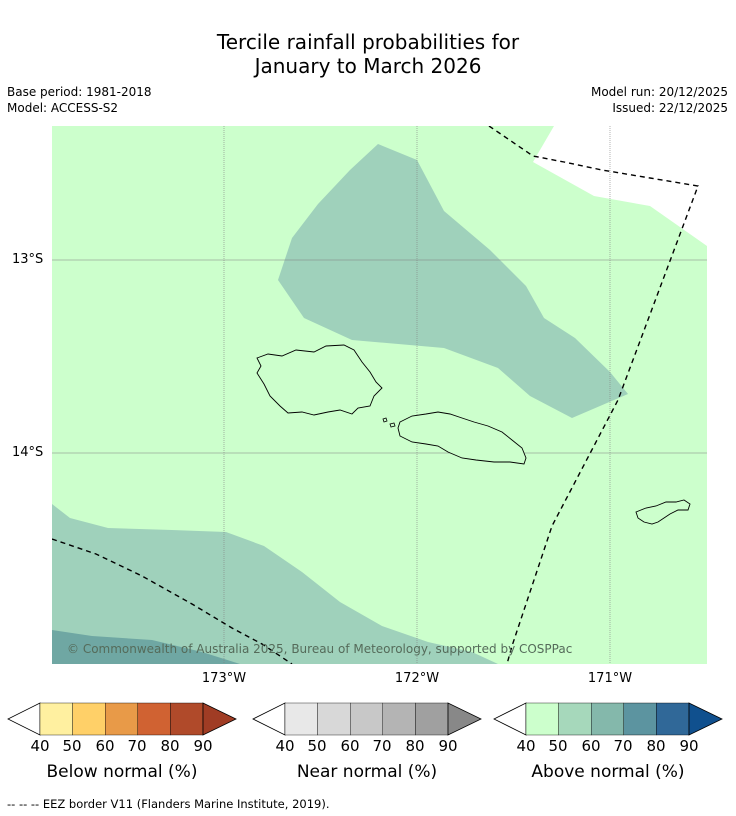 The height and width of the screenshot is (816, 736). I want to click on title-line-2: January to March 2026, so click(368, 66).